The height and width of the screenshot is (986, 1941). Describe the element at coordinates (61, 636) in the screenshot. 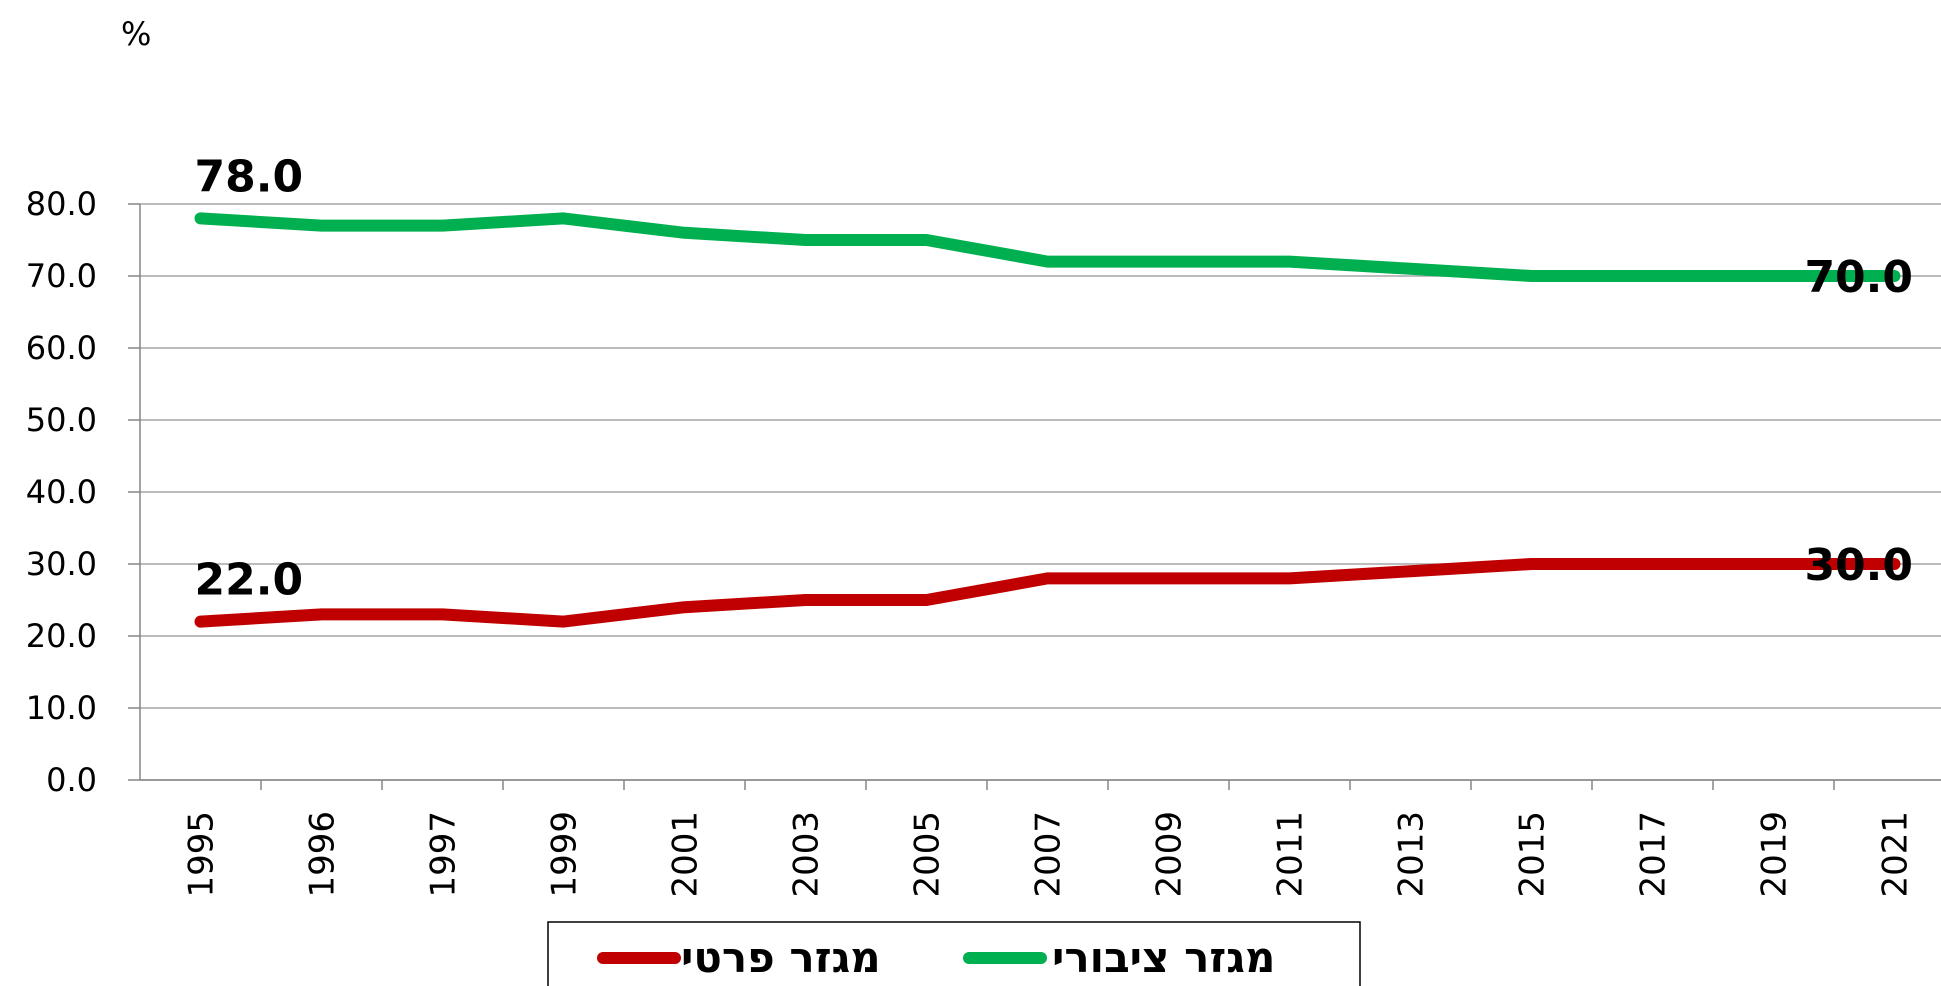

I see `y-tick-label: 20.0` at that location.